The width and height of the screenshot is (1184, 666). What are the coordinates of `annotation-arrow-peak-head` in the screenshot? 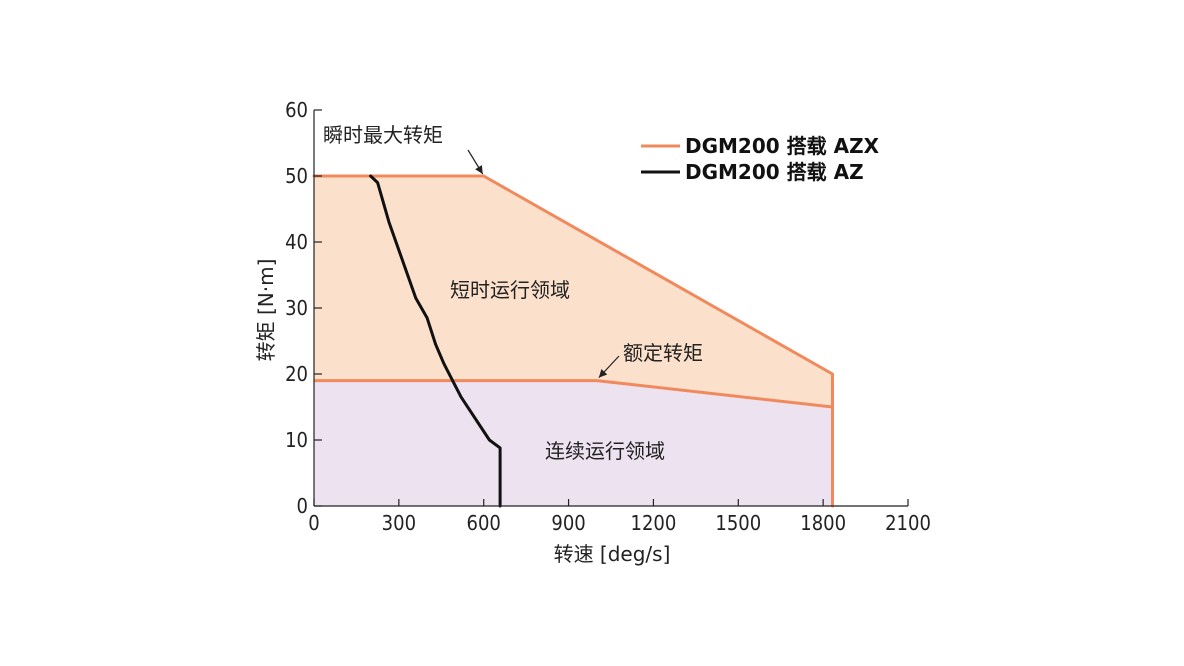 It's located at (479, 169).